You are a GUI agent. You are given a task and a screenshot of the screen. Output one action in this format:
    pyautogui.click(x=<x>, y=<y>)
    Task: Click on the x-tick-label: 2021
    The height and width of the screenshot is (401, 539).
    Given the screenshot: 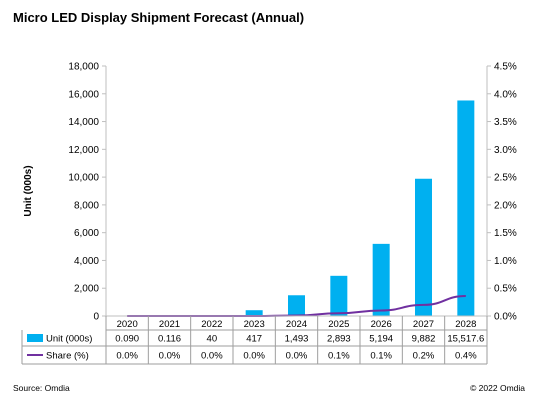 What is the action you would take?
    pyautogui.click(x=169, y=324)
    